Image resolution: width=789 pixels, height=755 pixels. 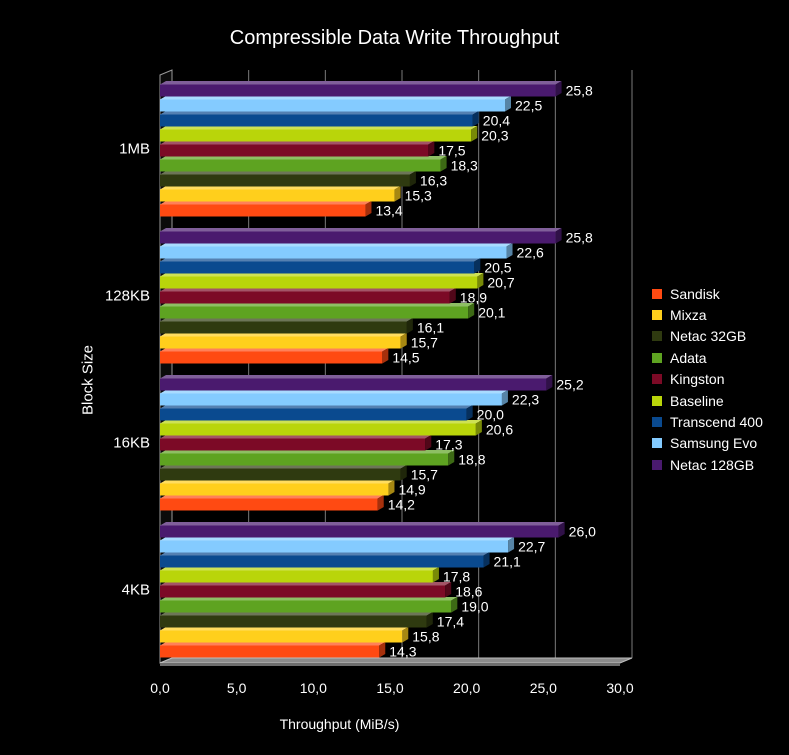 What do you see at coordinates (714, 443) in the screenshot?
I see `legend-label: Samsung Evo` at bounding box center [714, 443].